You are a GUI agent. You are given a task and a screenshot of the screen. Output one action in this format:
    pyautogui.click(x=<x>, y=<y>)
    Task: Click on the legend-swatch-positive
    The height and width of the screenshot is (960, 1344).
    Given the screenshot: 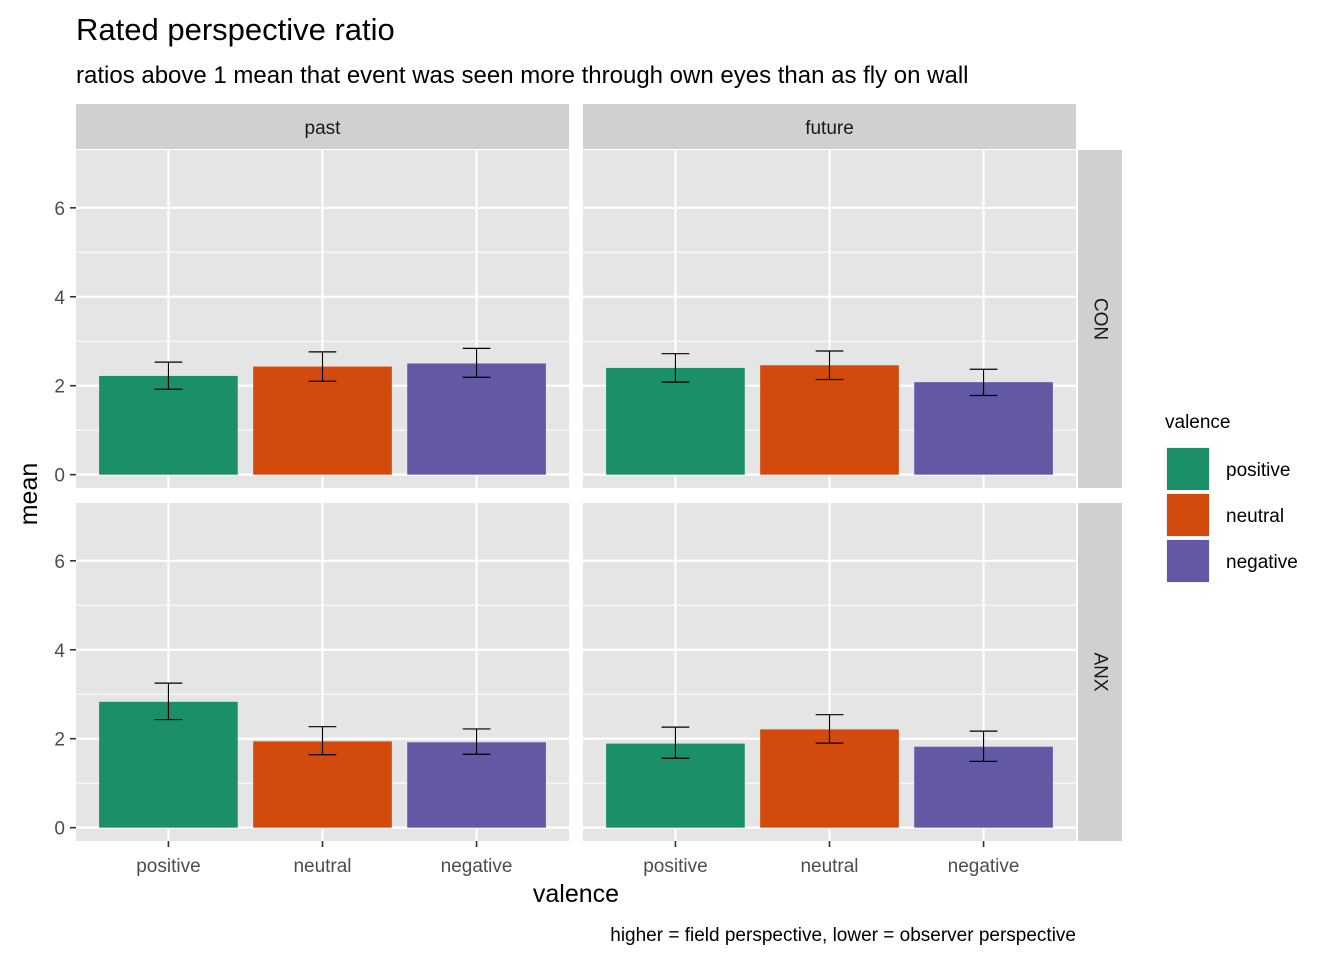 What is the action you would take?
    pyautogui.click(x=1188, y=469)
    